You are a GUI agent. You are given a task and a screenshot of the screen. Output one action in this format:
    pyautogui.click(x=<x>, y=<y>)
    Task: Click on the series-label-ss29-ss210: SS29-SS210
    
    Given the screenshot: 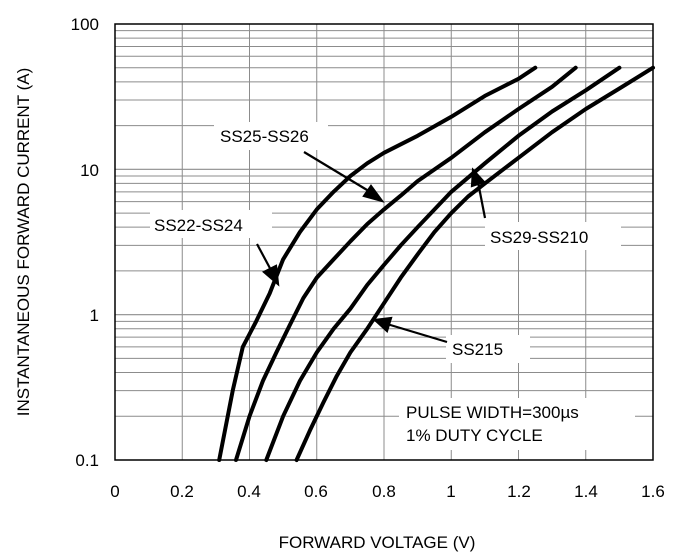 What is the action you would take?
    pyautogui.click(x=539, y=237)
    